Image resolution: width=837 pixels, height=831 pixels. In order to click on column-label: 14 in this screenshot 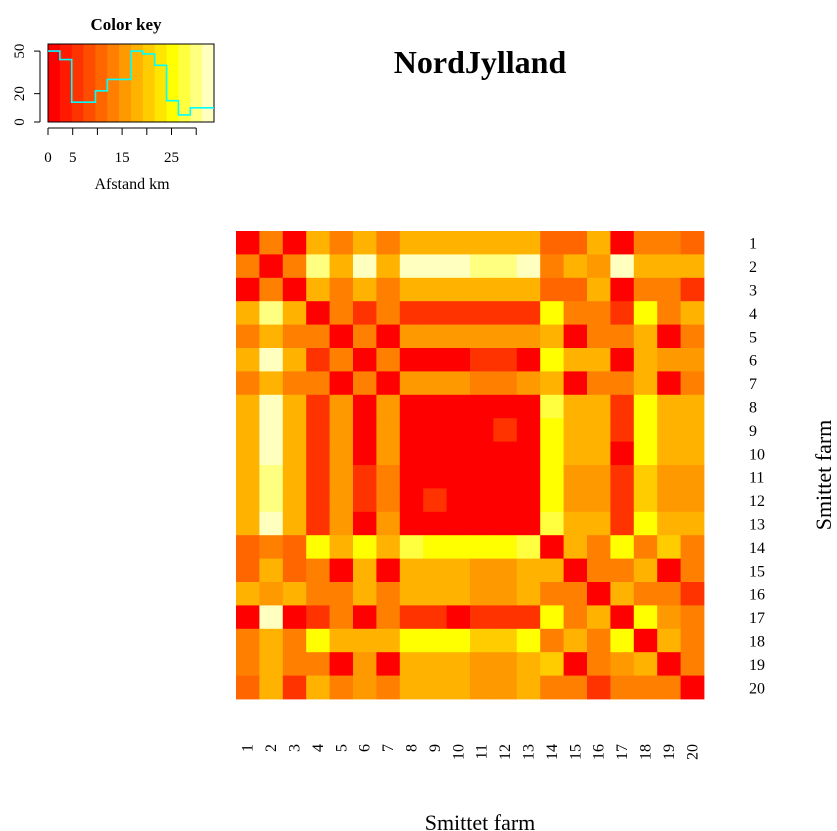, I will do `click(552, 752)`.